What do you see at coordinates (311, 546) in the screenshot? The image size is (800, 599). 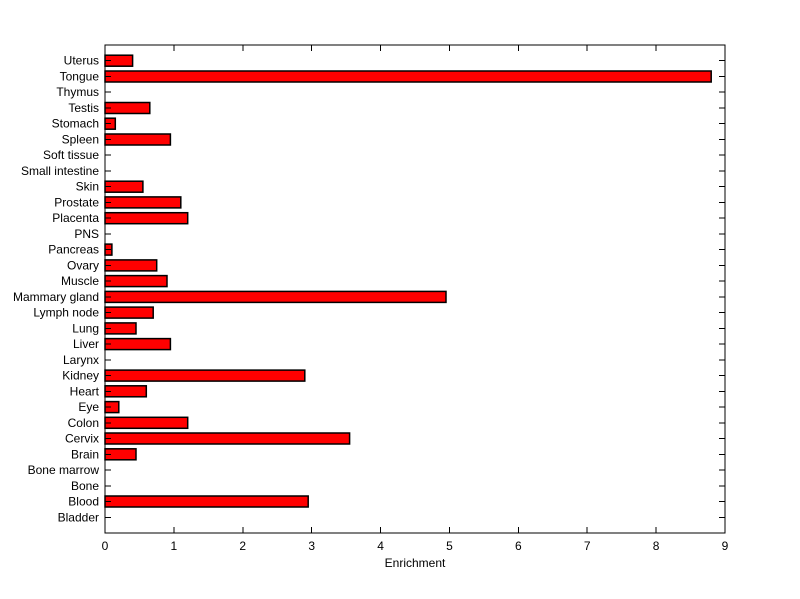 I see `x-tick-label-3: 3` at bounding box center [311, 546].